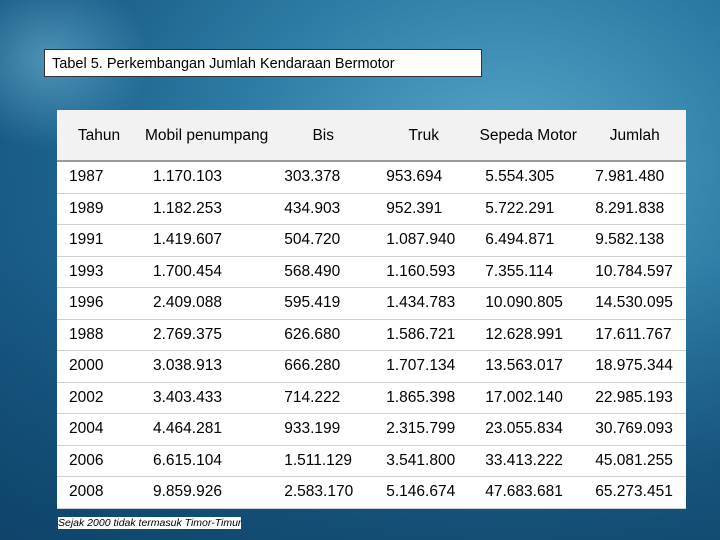 The width and height of the screenshot is (720, 540). Describe the element at coordinates (424, 136) in the screenshot. I see `header-truk: Truk` at that location.